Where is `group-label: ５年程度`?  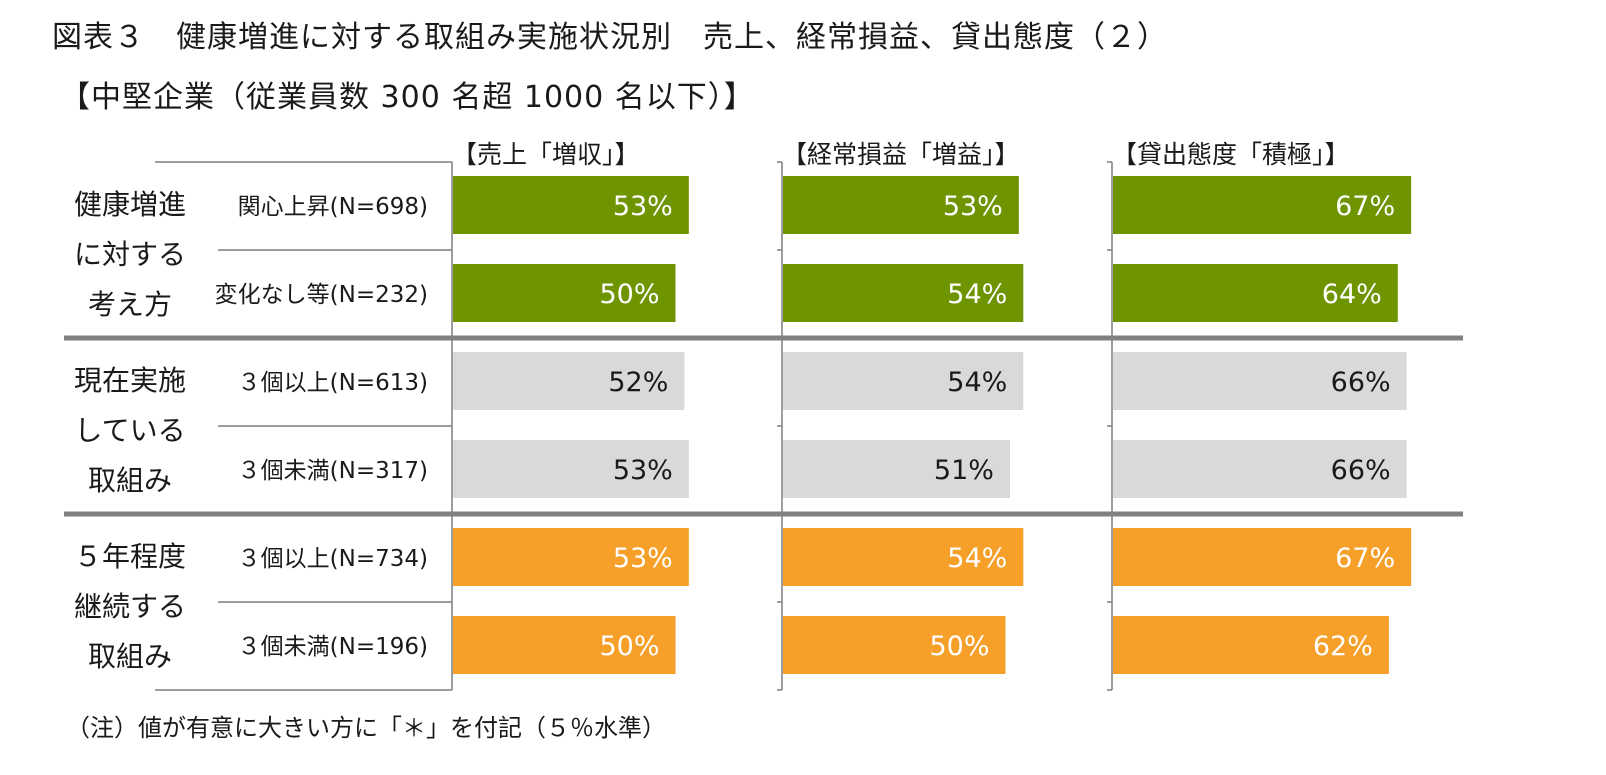 group-label: ５年程度 is located at coordinates (130, 556).